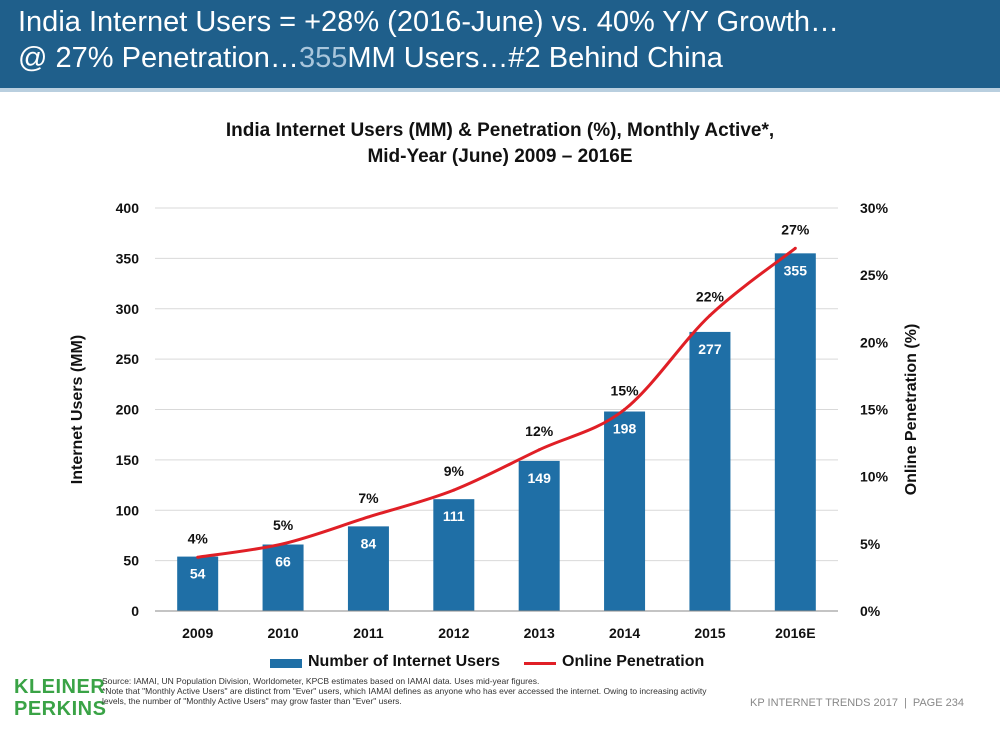 The width and height of the screenshot is (1000, 743). Describe the element at coordinates (369, 543) in the screenshot. I see `bar-value-label: 84` at that location.